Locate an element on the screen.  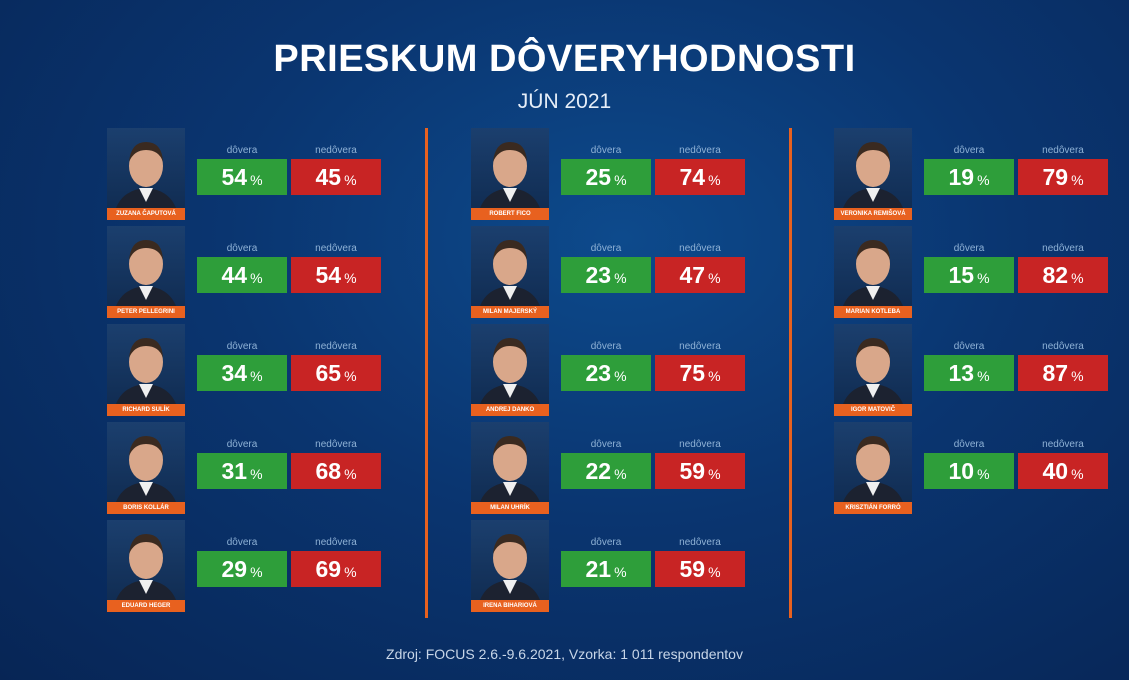
distrust-value: 47 is located at coordinates (692, 275).